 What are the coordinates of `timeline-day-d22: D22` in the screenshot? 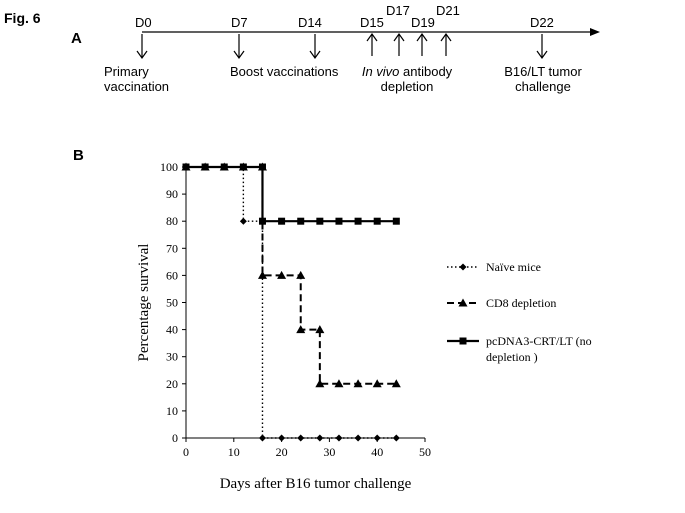 It's located at (542, 22).